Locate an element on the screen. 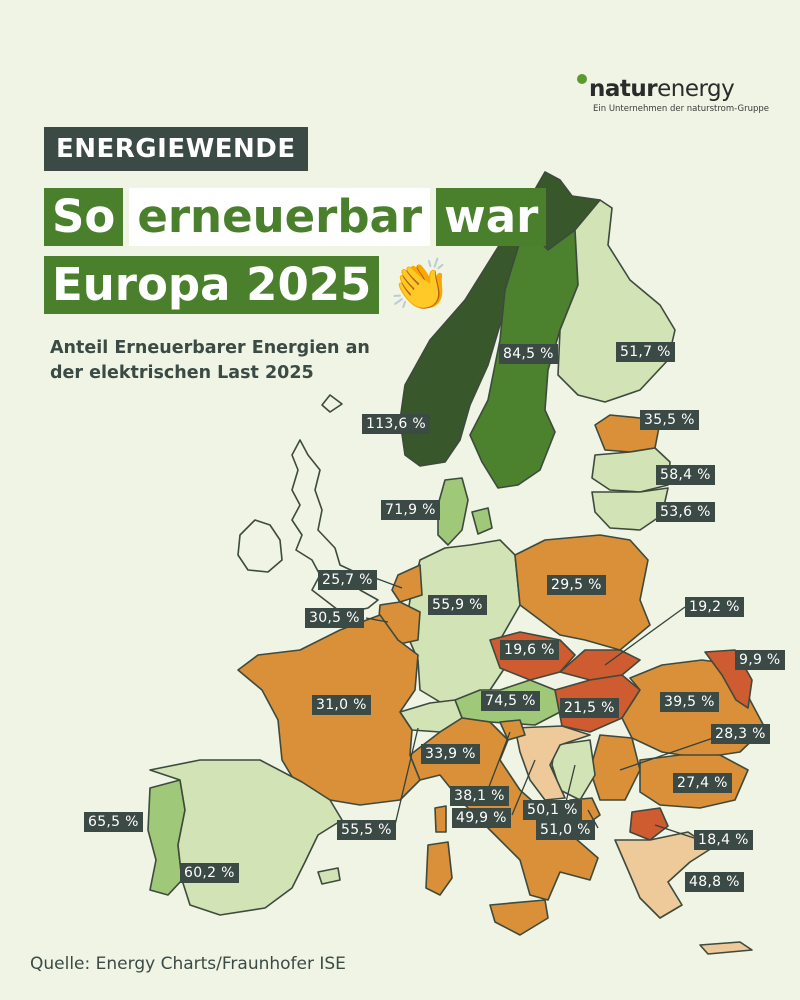 The image size is (800, 1000). title-word-so: So is located at coordinates (84, 217).